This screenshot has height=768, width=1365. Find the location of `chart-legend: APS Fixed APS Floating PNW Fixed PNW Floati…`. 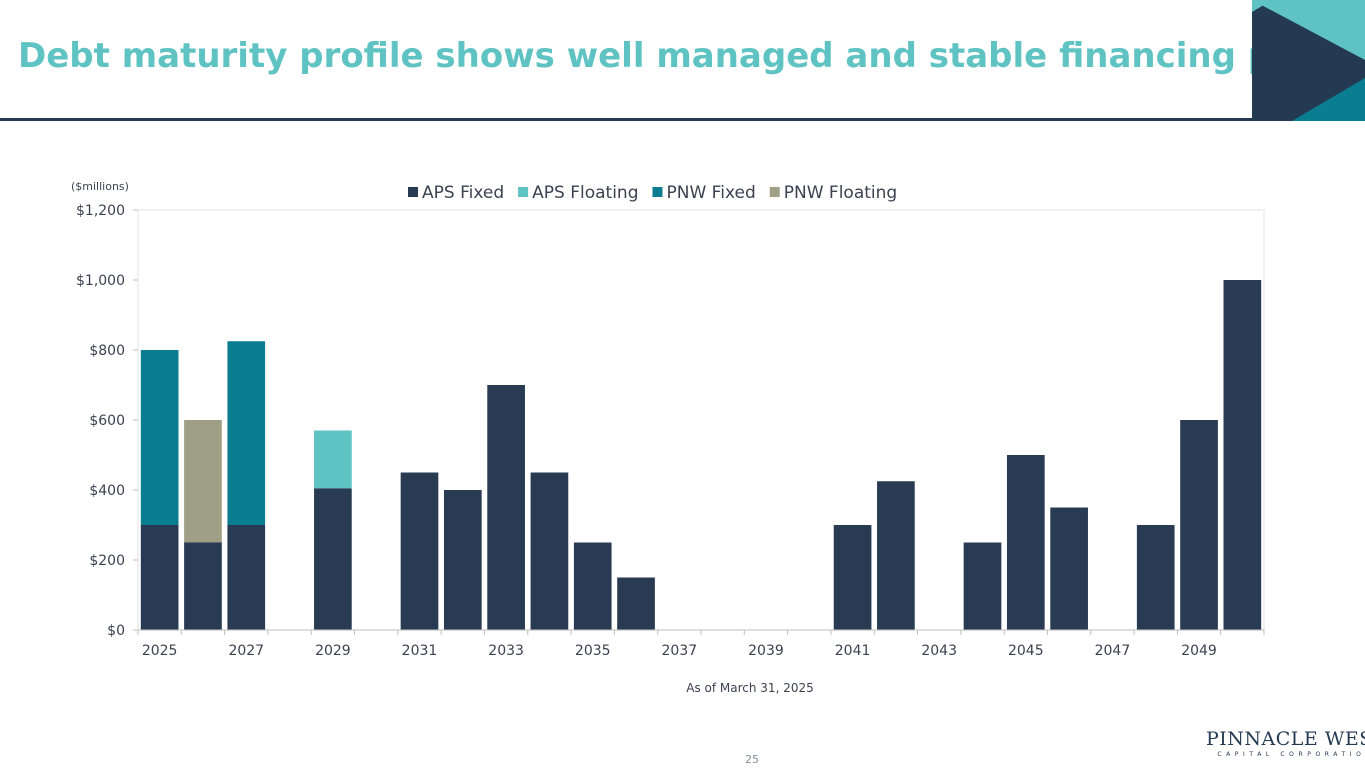

chart-legend: APS Fixed APS Floating PNW Fixed PNW Floati… is located at coordinates (652, 193).